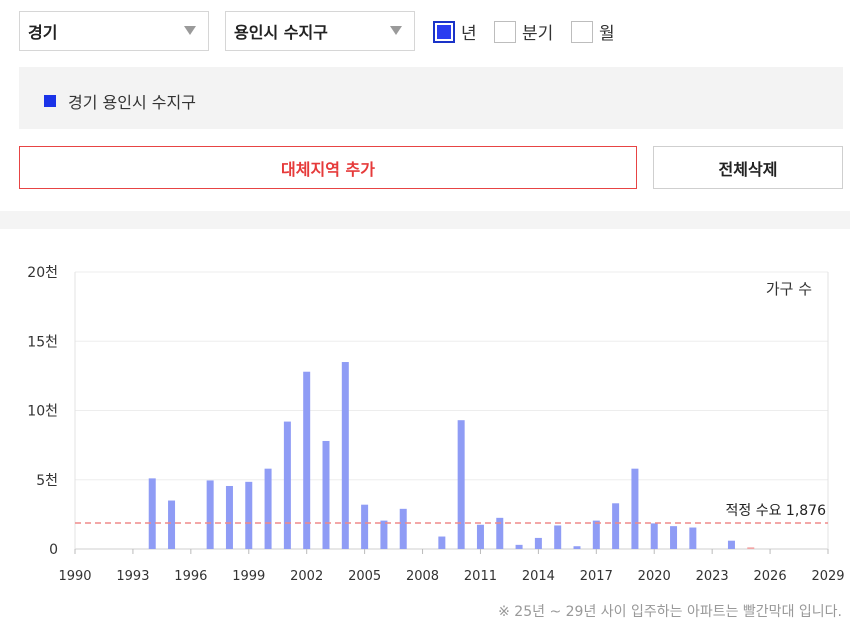  I want to click on x-tick-label: 1999, so click(248, 576).